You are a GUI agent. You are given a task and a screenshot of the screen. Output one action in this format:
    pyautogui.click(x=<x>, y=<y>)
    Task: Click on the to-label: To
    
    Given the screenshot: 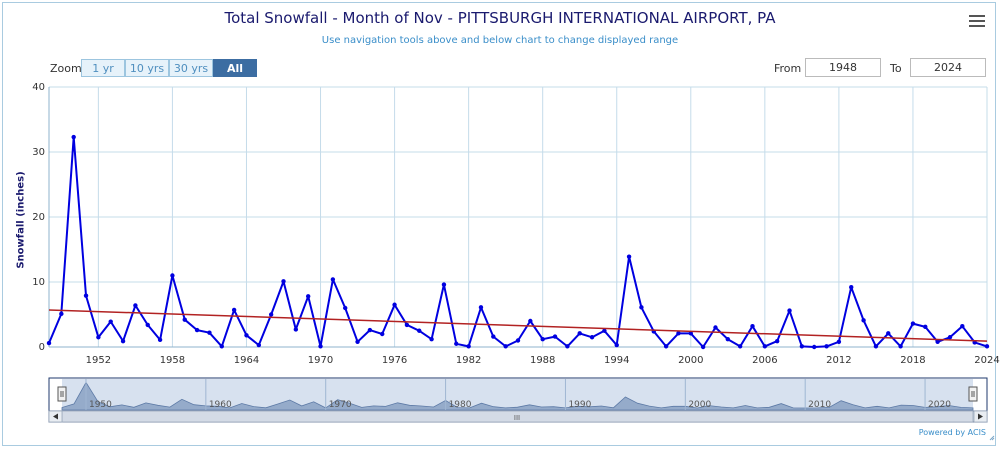 What is the action you would take?
    pyautogui.click(x=896, y=68)
    